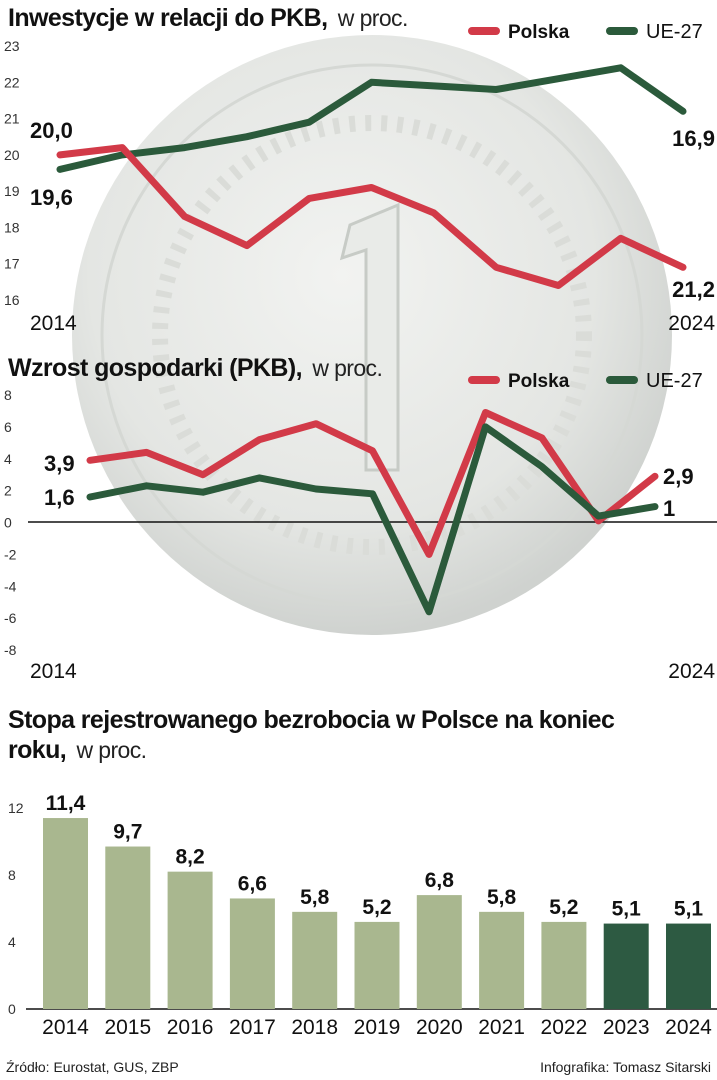 The height and width of the screenshot is (1080, 717). I want to click on data-label-last-ue27: 21,2, so click(693, 289).